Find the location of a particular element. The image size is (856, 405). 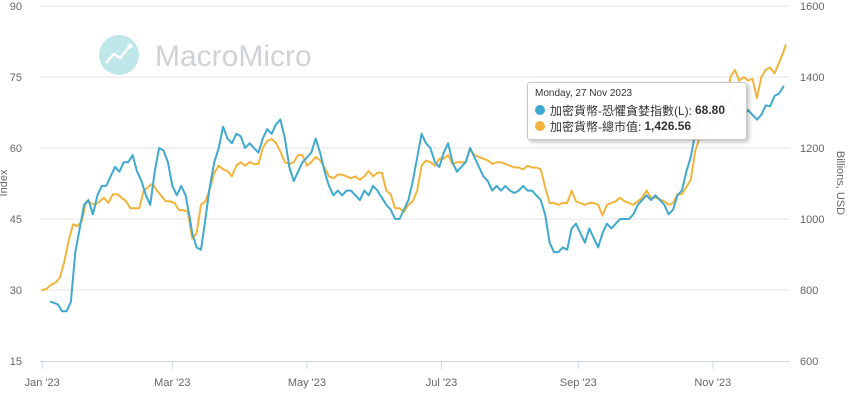

tooltip-value: 68.80 is located at coordinates (710, 110).